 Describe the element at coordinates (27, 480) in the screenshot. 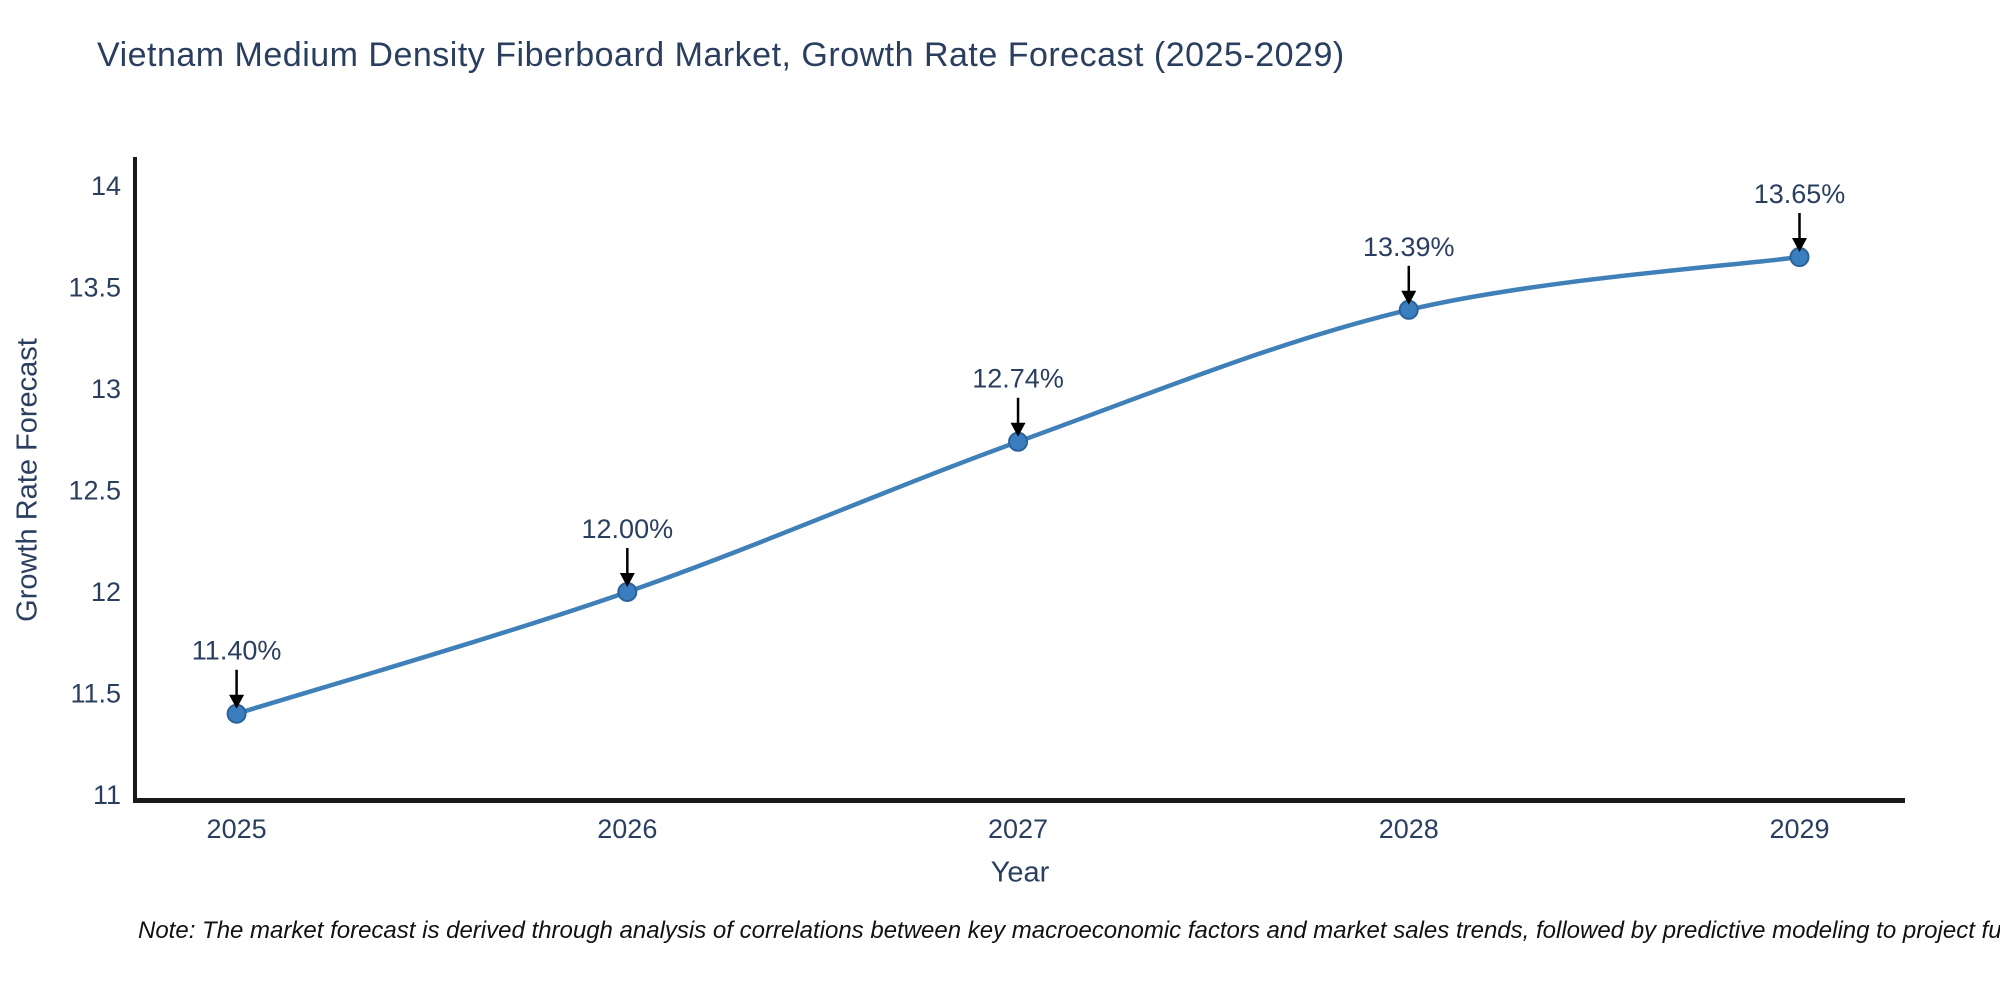

I see `y-axis-title: Growth Rate Forecast` at that location.